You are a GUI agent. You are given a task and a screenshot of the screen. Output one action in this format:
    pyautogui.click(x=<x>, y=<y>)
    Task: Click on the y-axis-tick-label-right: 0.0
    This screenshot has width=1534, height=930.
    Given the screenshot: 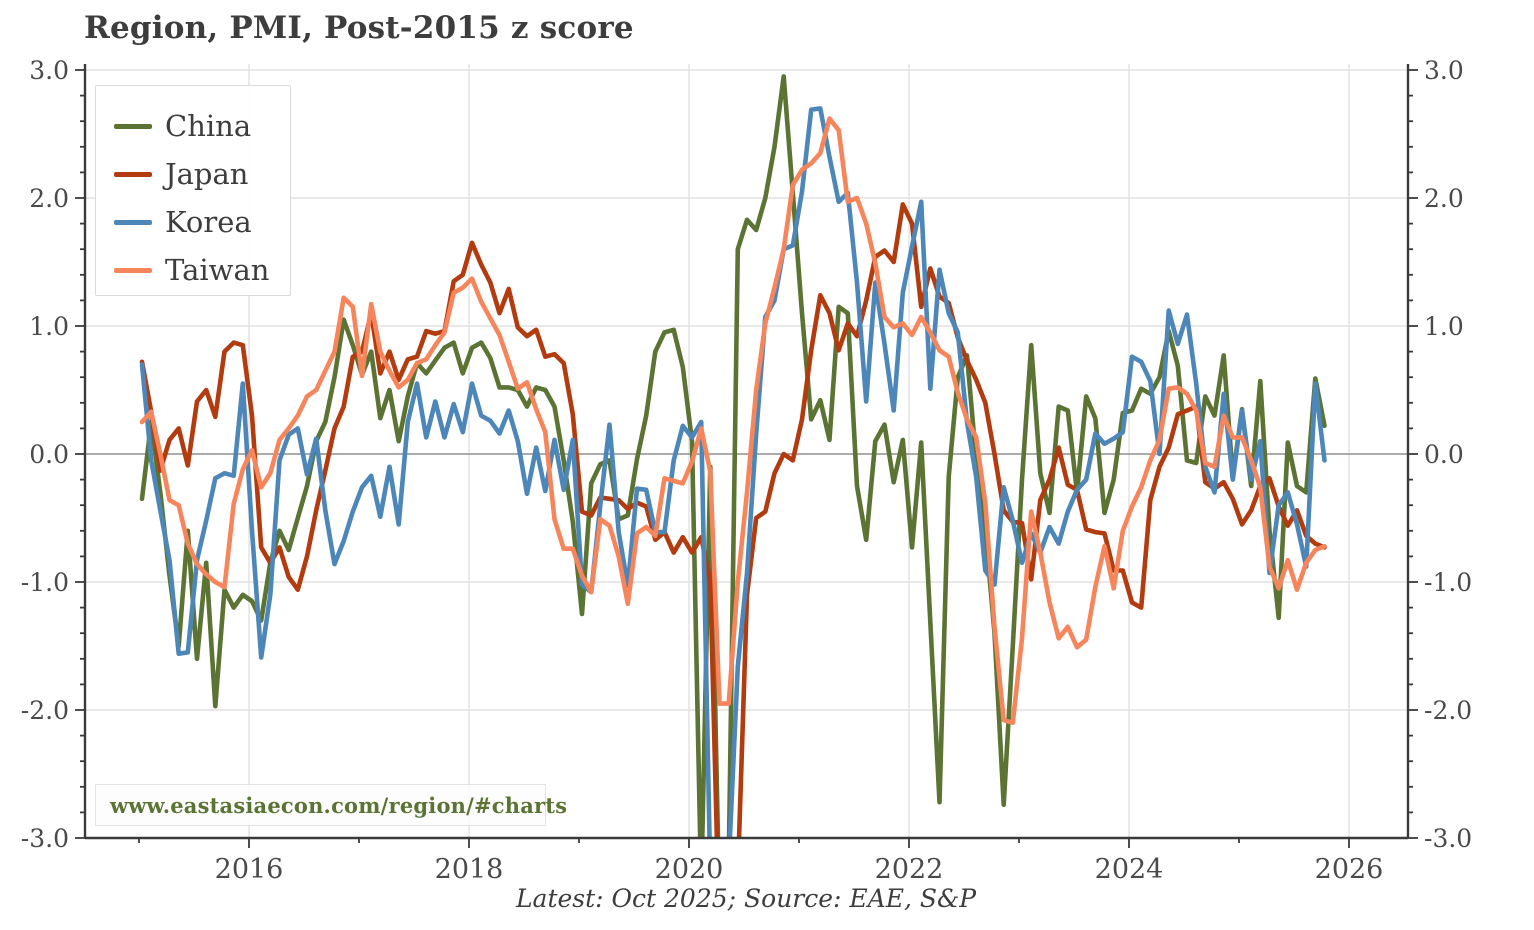 What is the action you would take?
    pyautogui.click(x=1444, y=454)
    